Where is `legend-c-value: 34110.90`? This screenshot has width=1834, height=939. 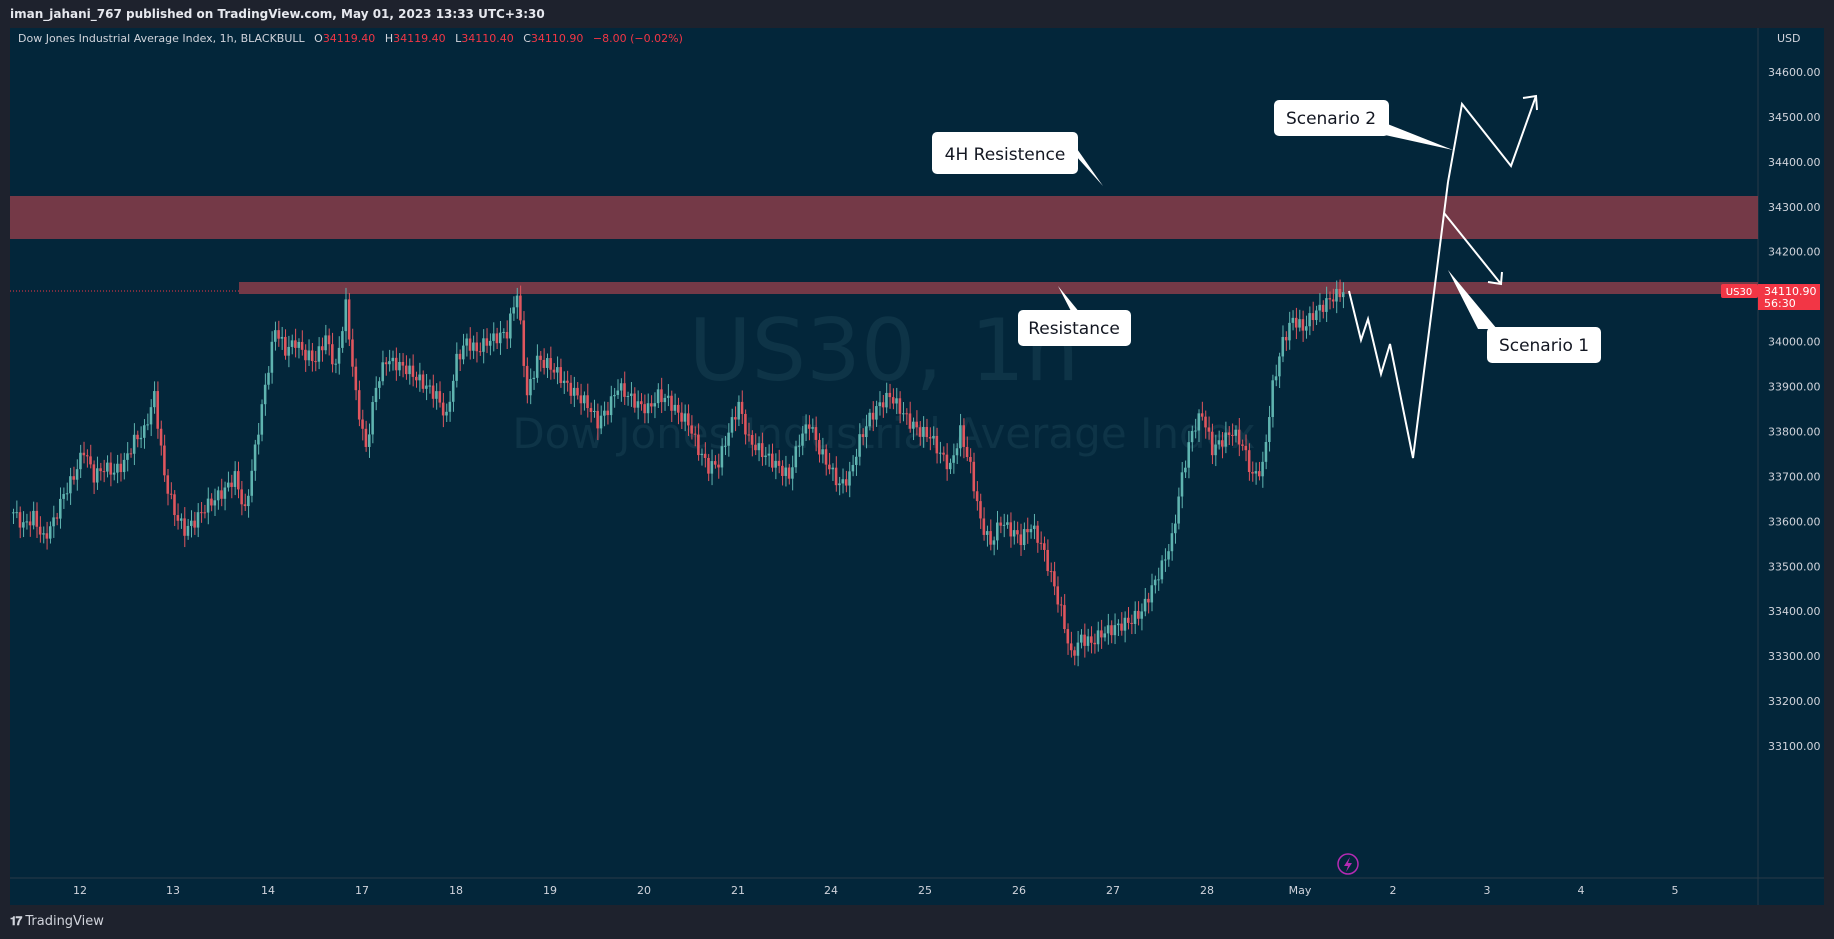
legend-c-value: 34110.90 is located at coordinates (557, 38).